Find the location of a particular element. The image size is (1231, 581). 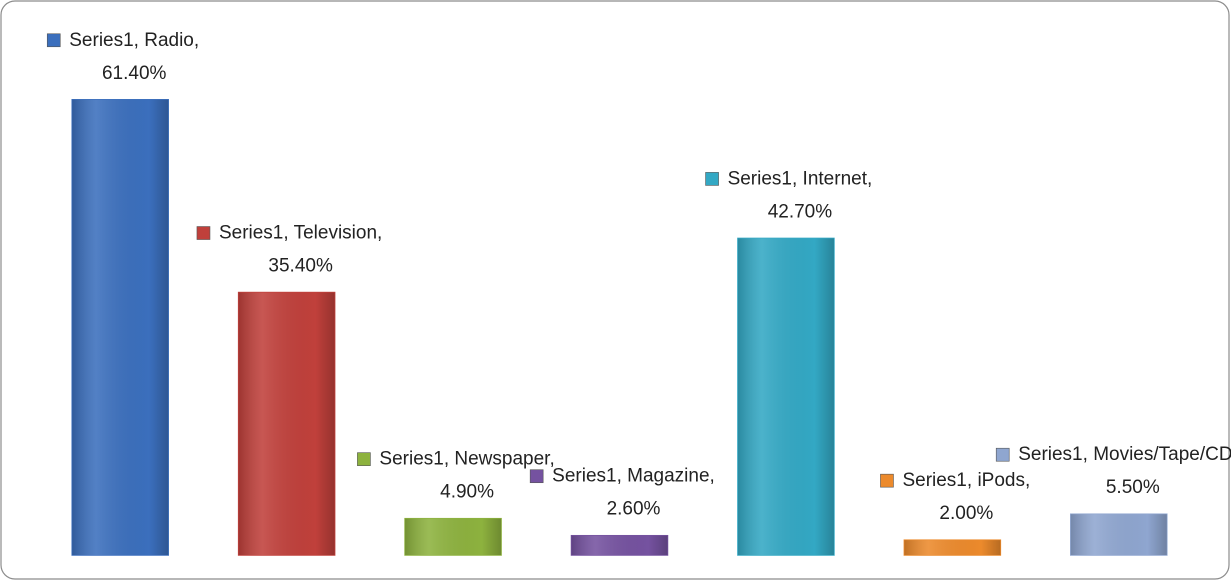

data-label: Series1, iPods, 2.00% is located at coordinates (955, 497).